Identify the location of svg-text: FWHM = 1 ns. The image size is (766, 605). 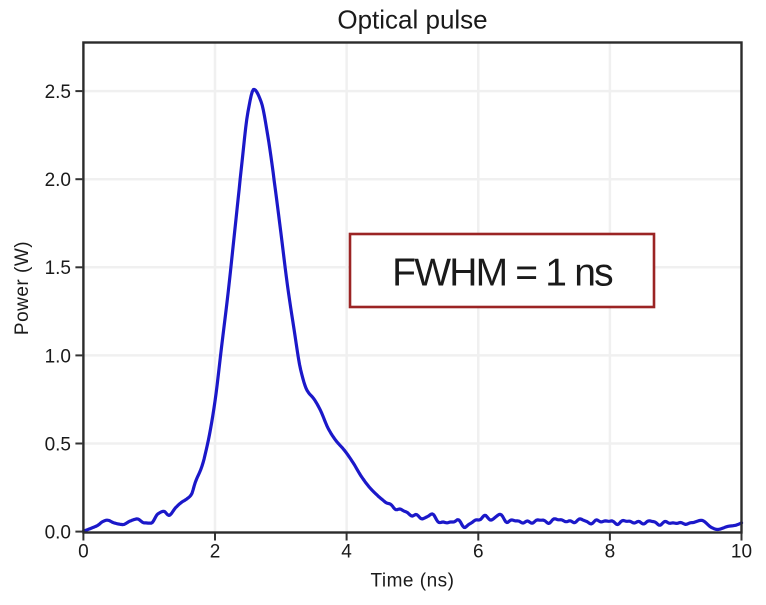
(502, 273).